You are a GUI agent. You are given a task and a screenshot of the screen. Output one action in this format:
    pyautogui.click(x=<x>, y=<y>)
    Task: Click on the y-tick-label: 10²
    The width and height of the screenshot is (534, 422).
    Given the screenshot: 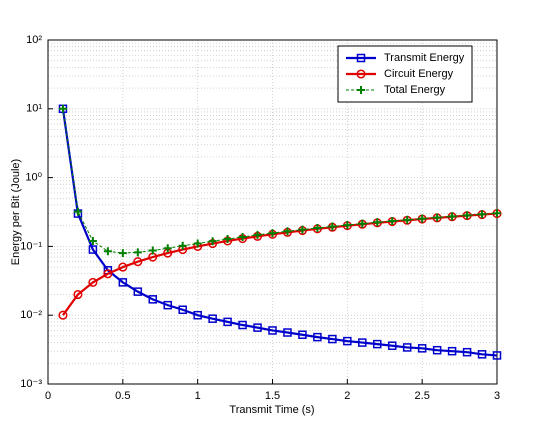 What is the action you would take?
    pyautogui.click(x=34, y=40)
    